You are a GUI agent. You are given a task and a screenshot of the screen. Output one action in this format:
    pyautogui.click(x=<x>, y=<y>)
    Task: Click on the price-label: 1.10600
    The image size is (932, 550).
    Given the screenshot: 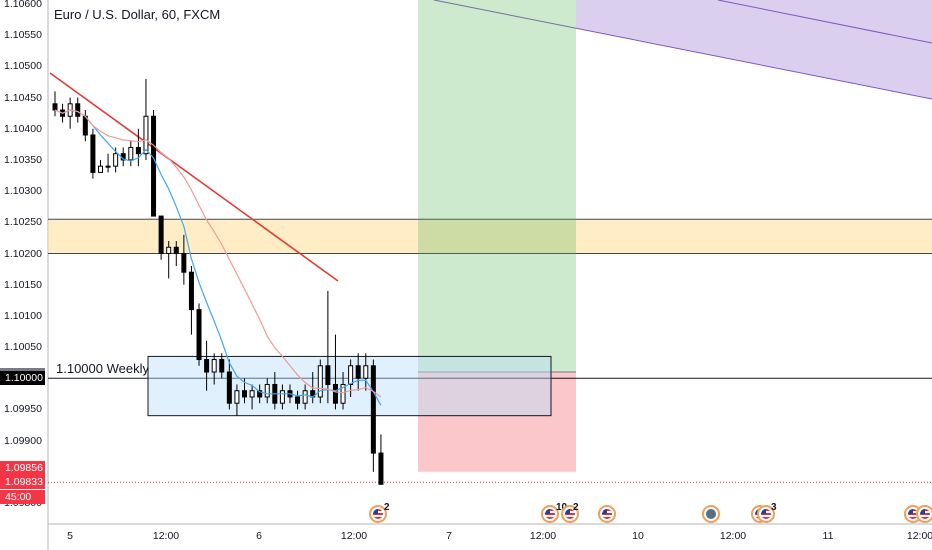 What is the action you would take?
    pyautogui.click(x=23, y=5)
    